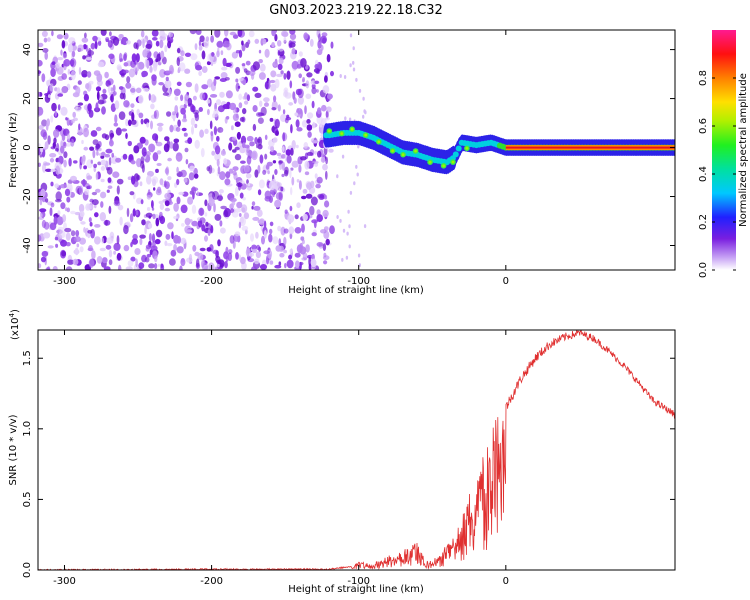 This screenshot has height=600, width=750. Describe the element at coordinates (27, 570) in the screenshot. I see `y-tick-label: 0.0` at that location.